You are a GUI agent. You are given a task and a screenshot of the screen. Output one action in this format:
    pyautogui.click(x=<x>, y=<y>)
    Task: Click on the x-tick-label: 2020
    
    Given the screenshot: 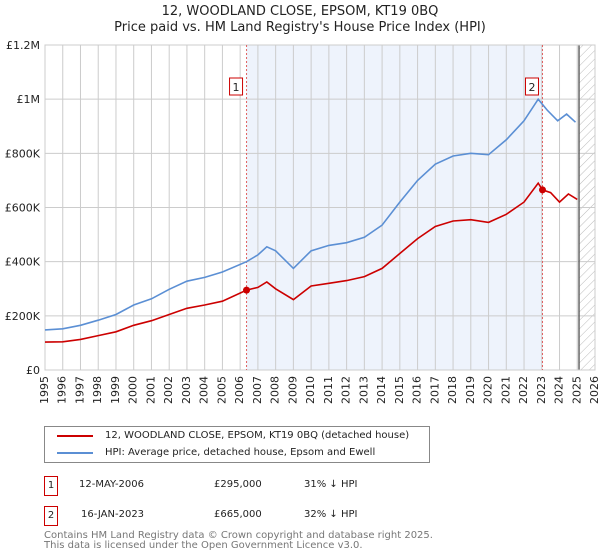 What is the action you would take?
    pyautogui.click(x=488, y=390)
    